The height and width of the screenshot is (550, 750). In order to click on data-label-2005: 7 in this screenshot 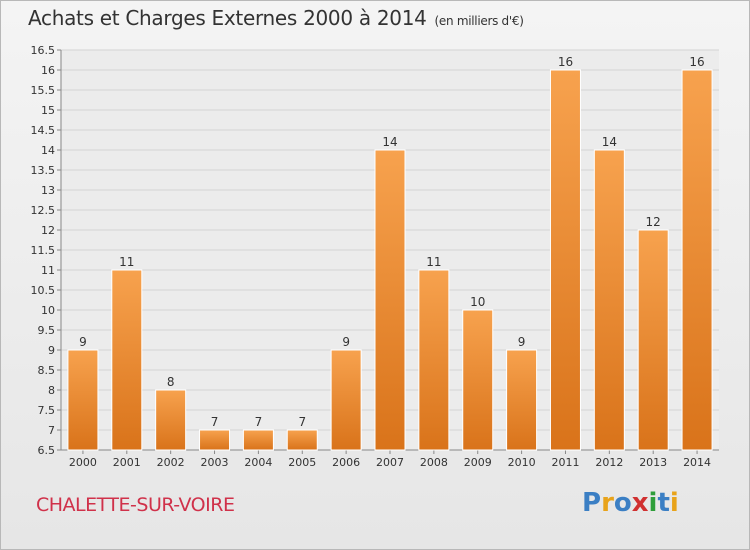, I will do `click(302, 422)`.